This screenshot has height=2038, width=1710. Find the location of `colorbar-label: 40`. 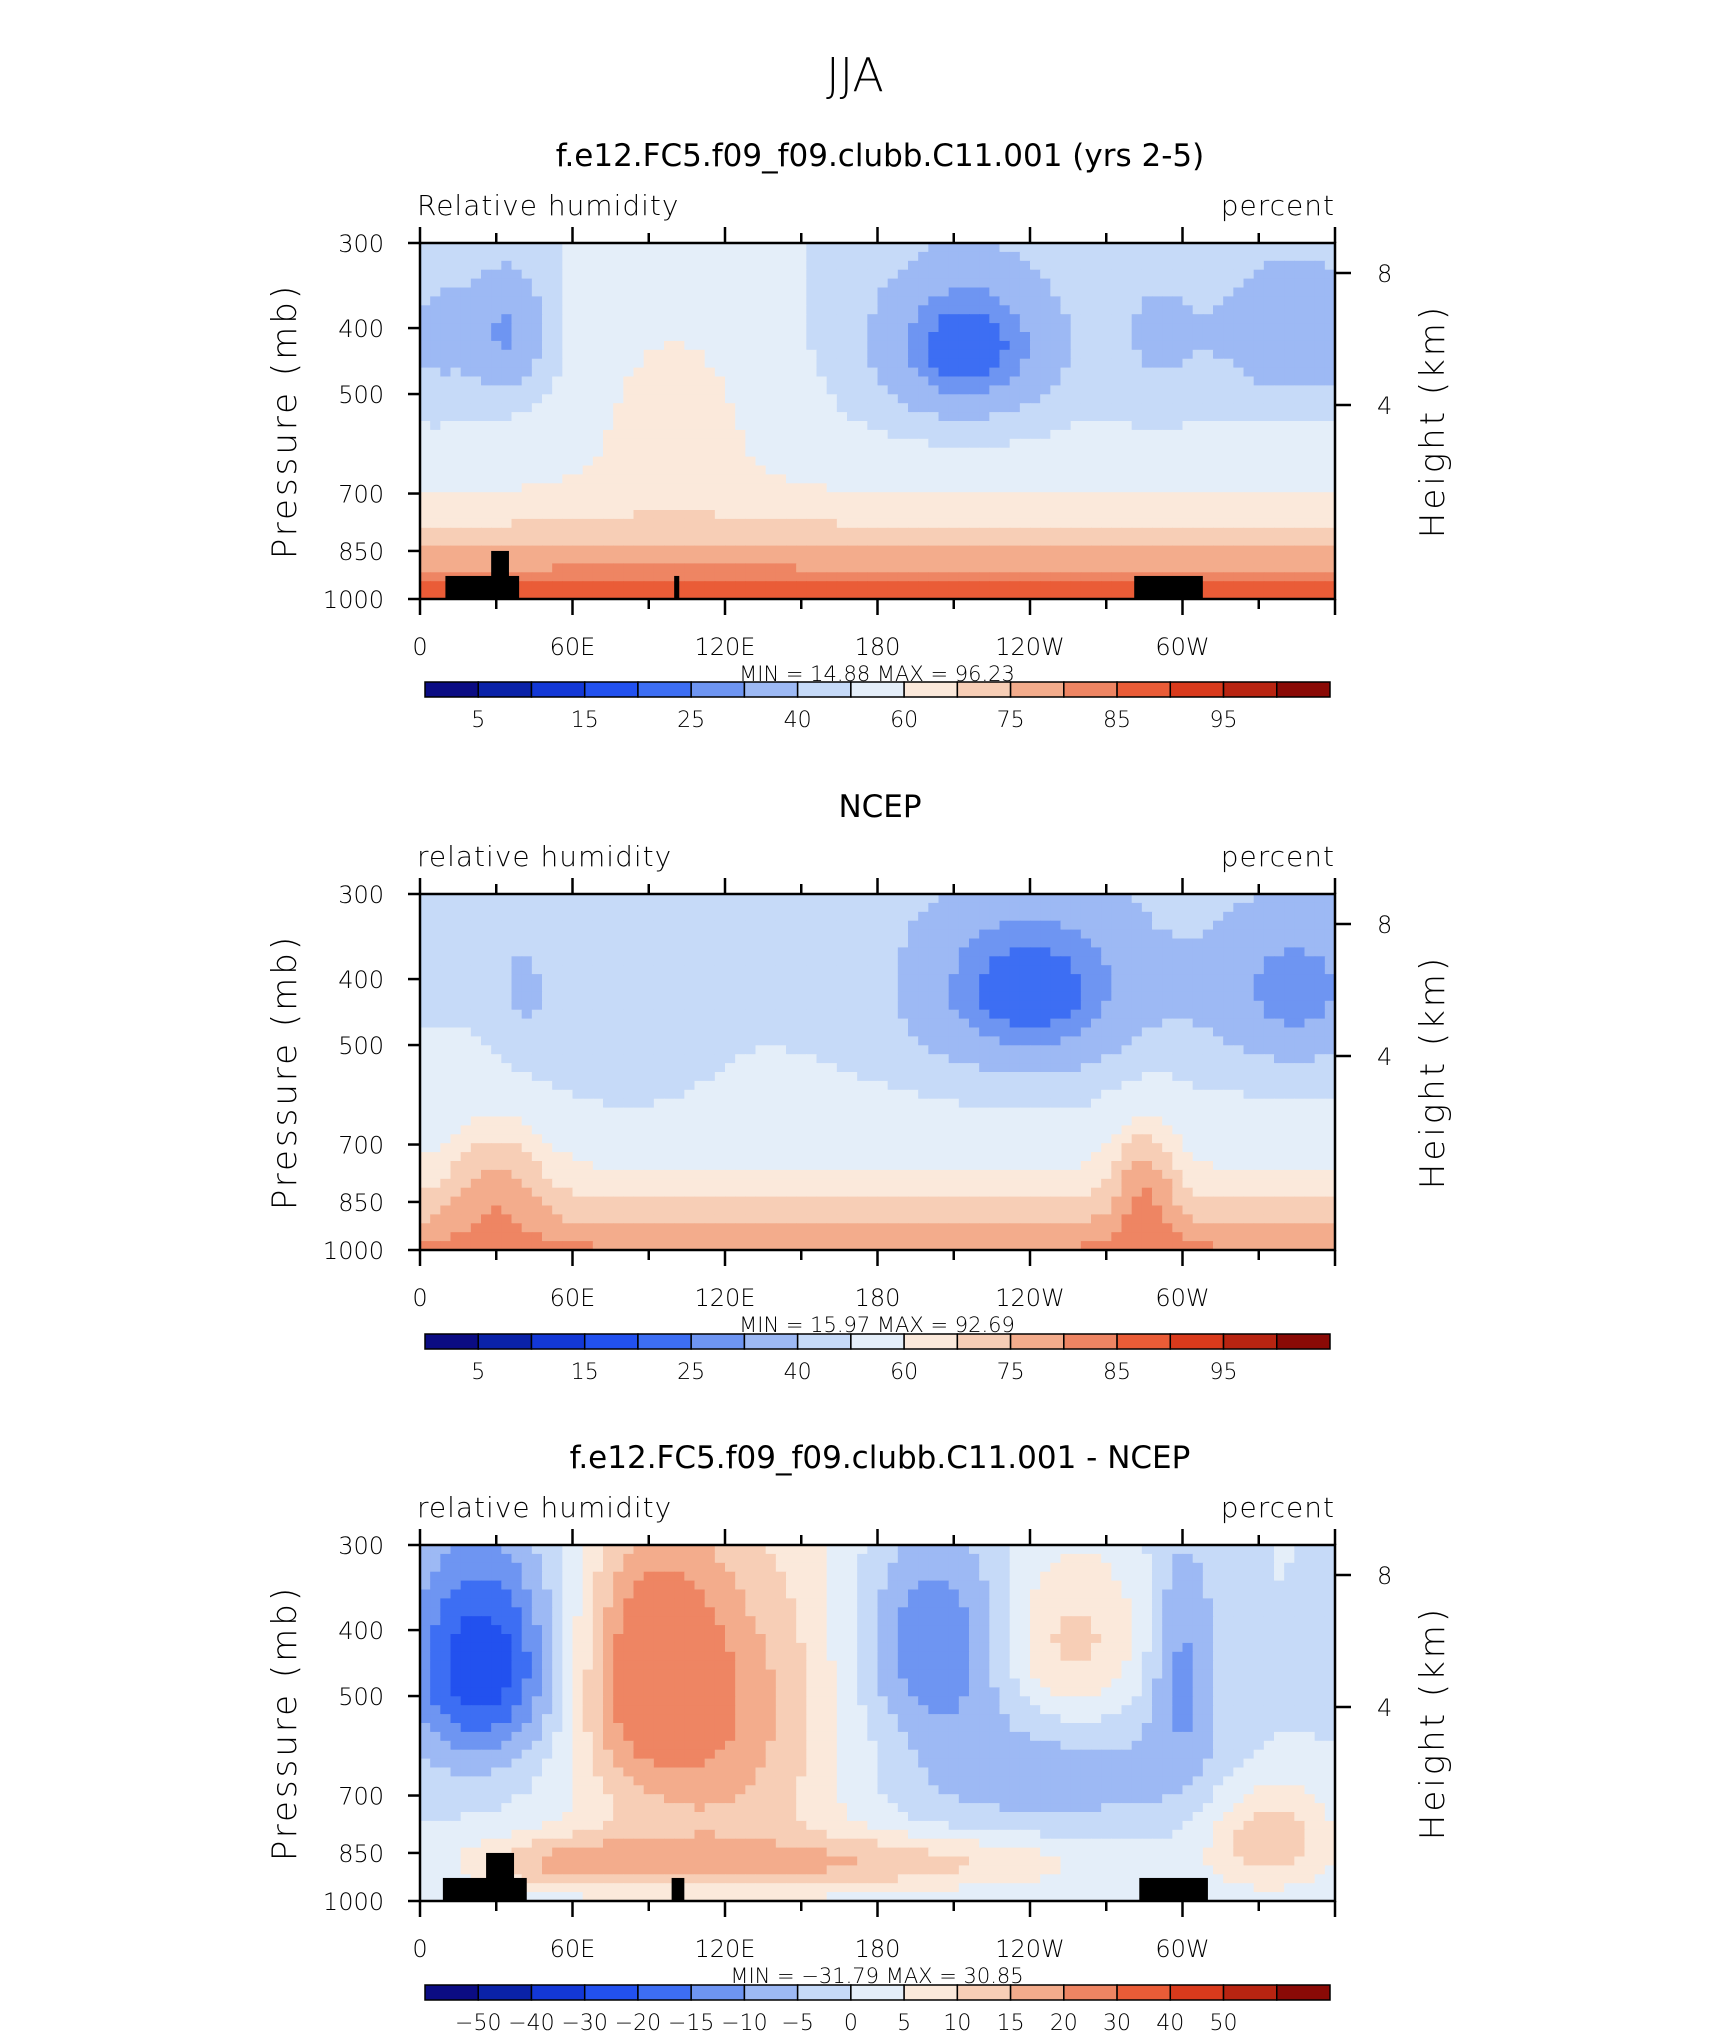

colorbar-label: 40 is located at coordinates (798, 720).